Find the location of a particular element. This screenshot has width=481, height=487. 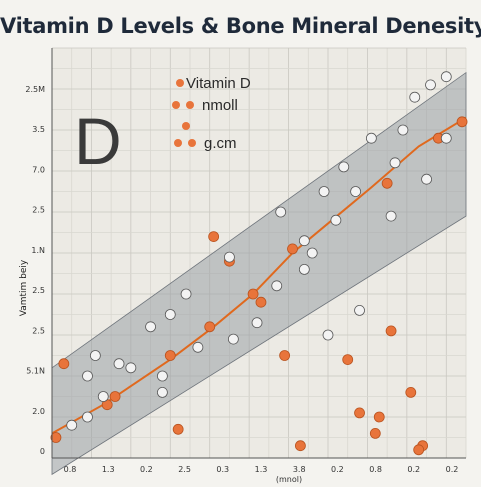

y-tick-label: 2.5M is located at coordinates (35, 89).